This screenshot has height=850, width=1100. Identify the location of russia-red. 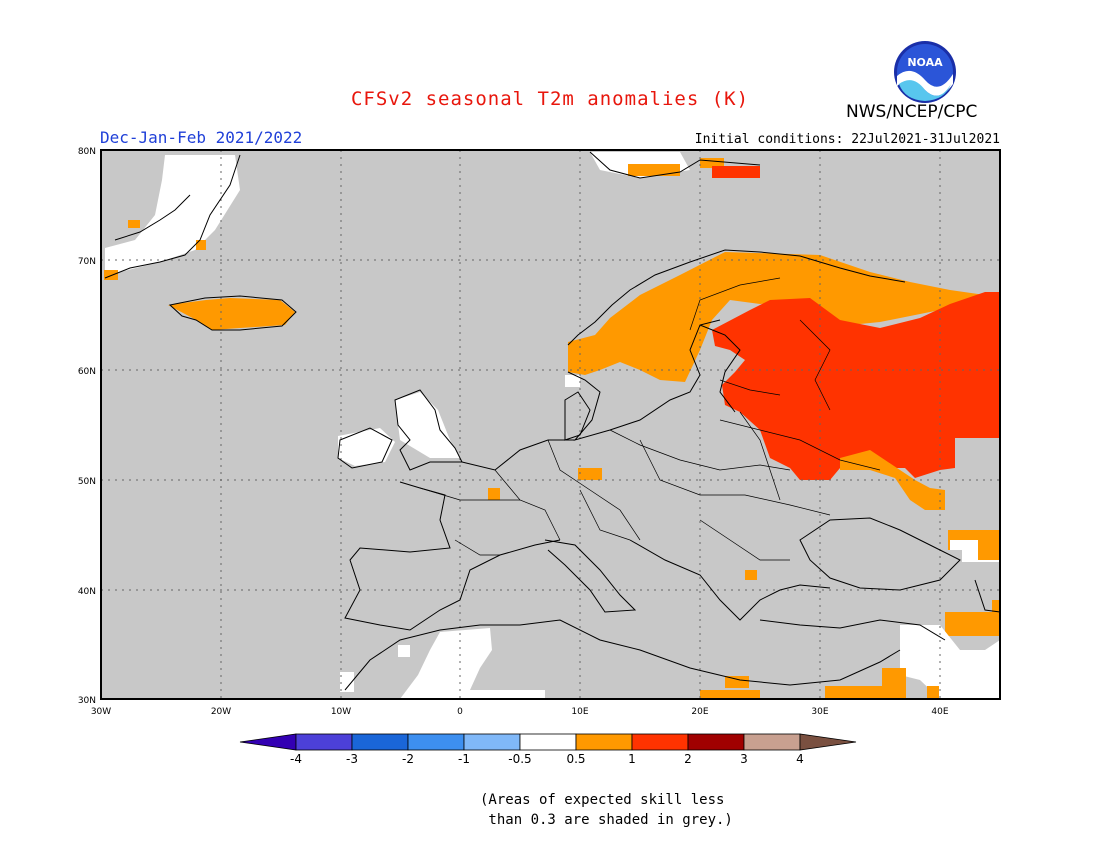
(856, 386).